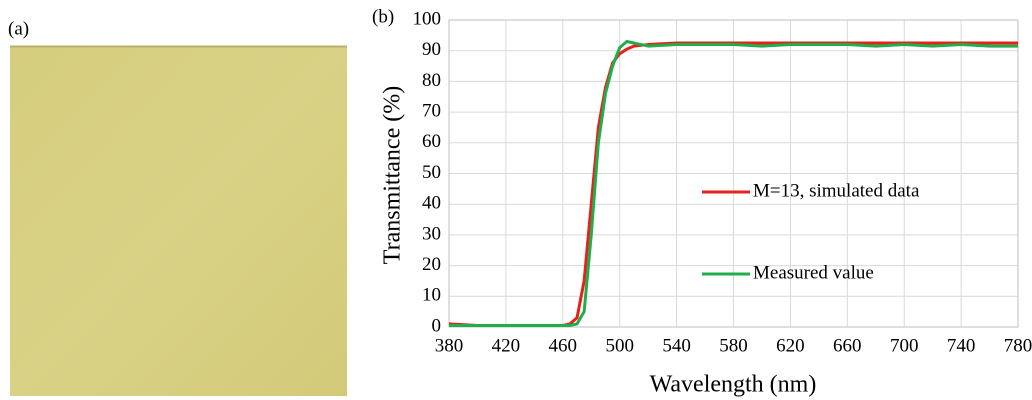 The width and height of the screenshot is (1032, 400). What do you see at coordinates (449, 345) in the screenshot?
I see `x-tick-label: 380` at bounding box center [449, 345].